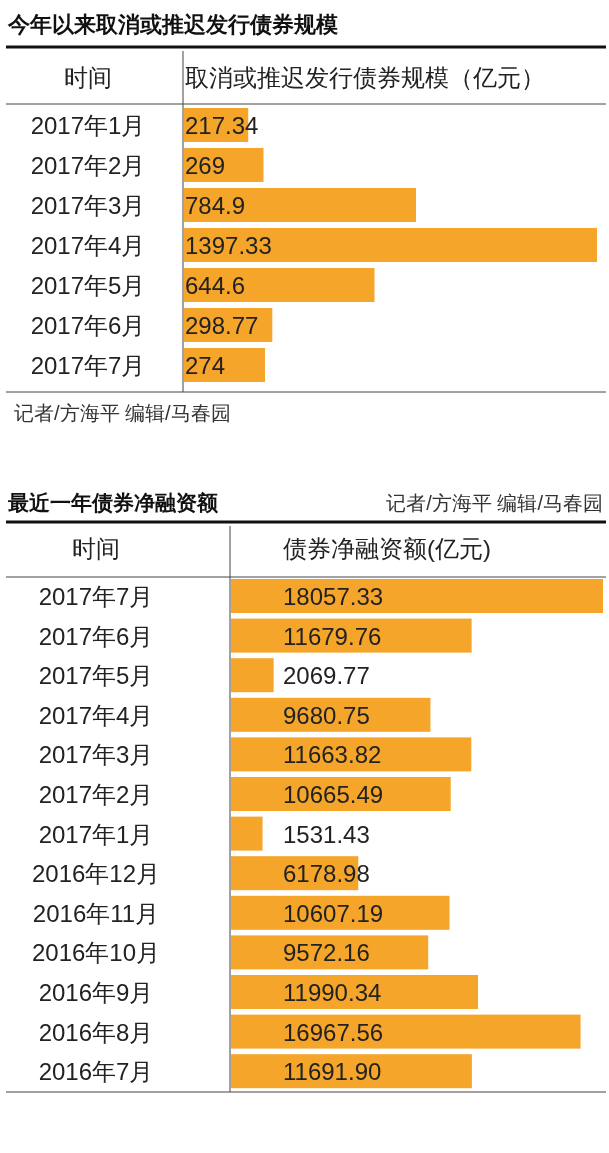 This screenshot has width=609, height=1153. Describe the element at coordinates (332, 992) in the screenshot. I see `data-label: 11990.34` at that location.